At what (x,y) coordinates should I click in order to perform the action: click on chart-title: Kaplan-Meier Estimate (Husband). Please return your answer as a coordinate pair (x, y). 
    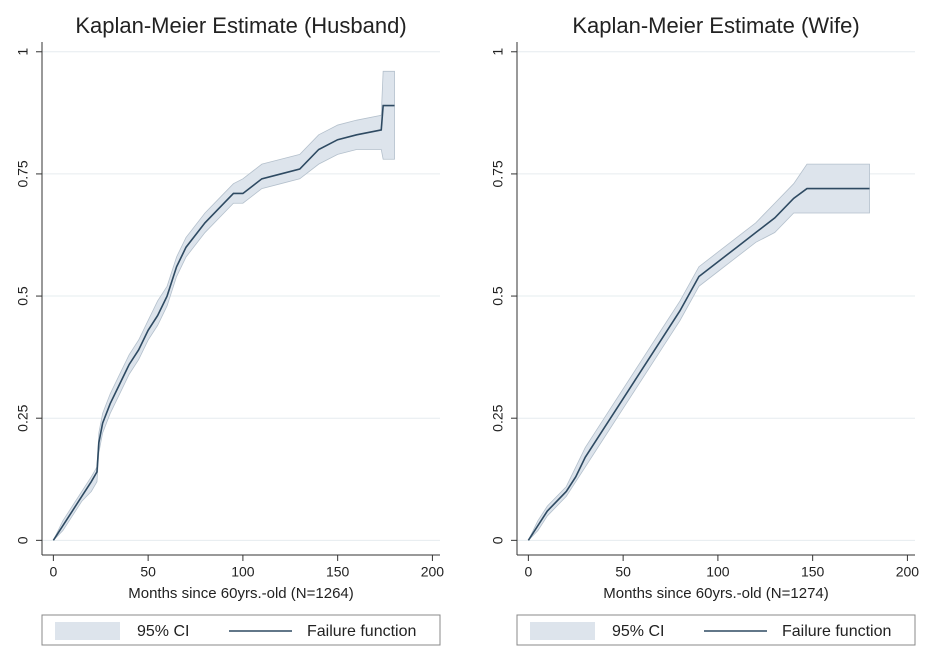
    Looking at the image, I should click on (240, 25).